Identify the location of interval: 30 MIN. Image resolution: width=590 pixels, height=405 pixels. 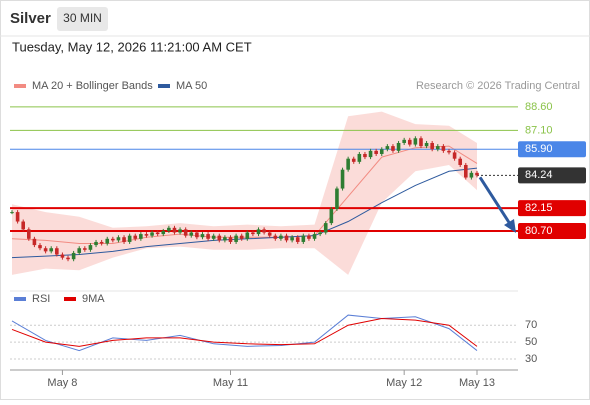
(82, 18).